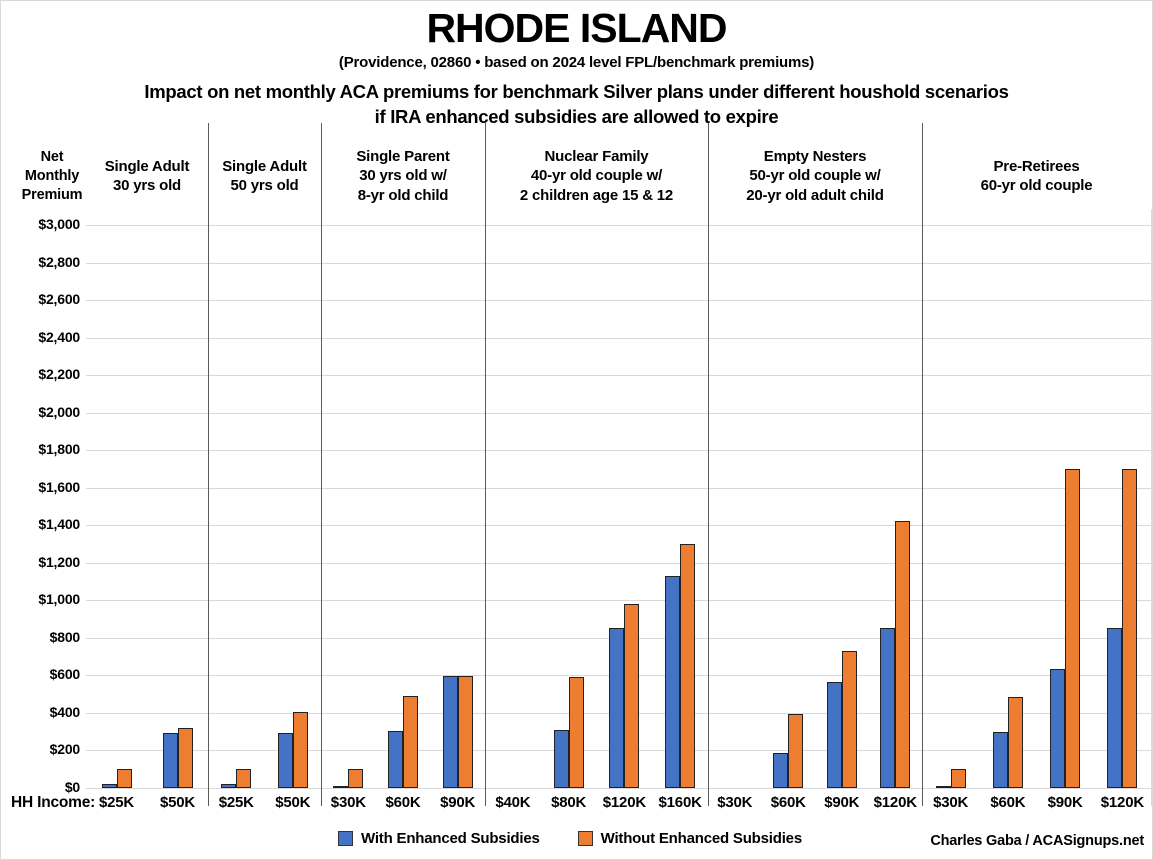 The width and height of the screenshot is (1153, 860). Describe the element at coordinates (59, 336) in the screenshot. I see `y-tick-label: $2,400` at that location.